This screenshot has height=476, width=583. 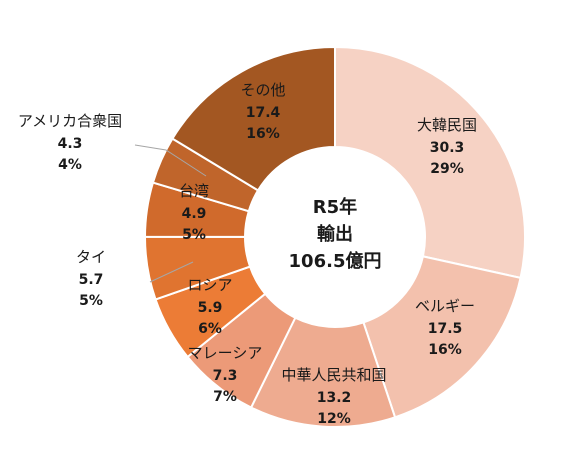 What do you see at coordinates (335, 261) in the screenshot?
I see `center-label-line-3: 106.5億円` at bounding box center [335, 261].